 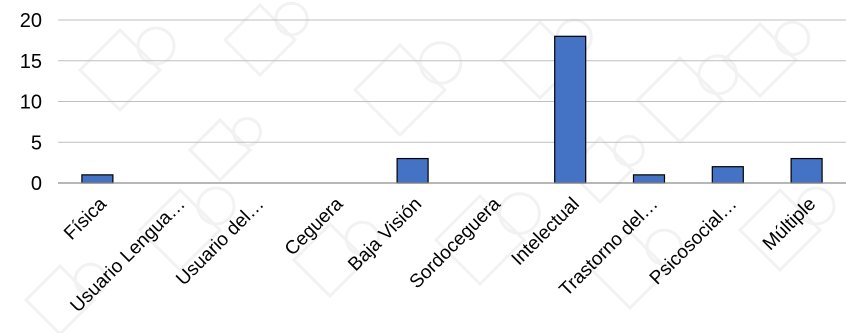 I want to click on y-tick-label: 5, so click(x=36, y=143).